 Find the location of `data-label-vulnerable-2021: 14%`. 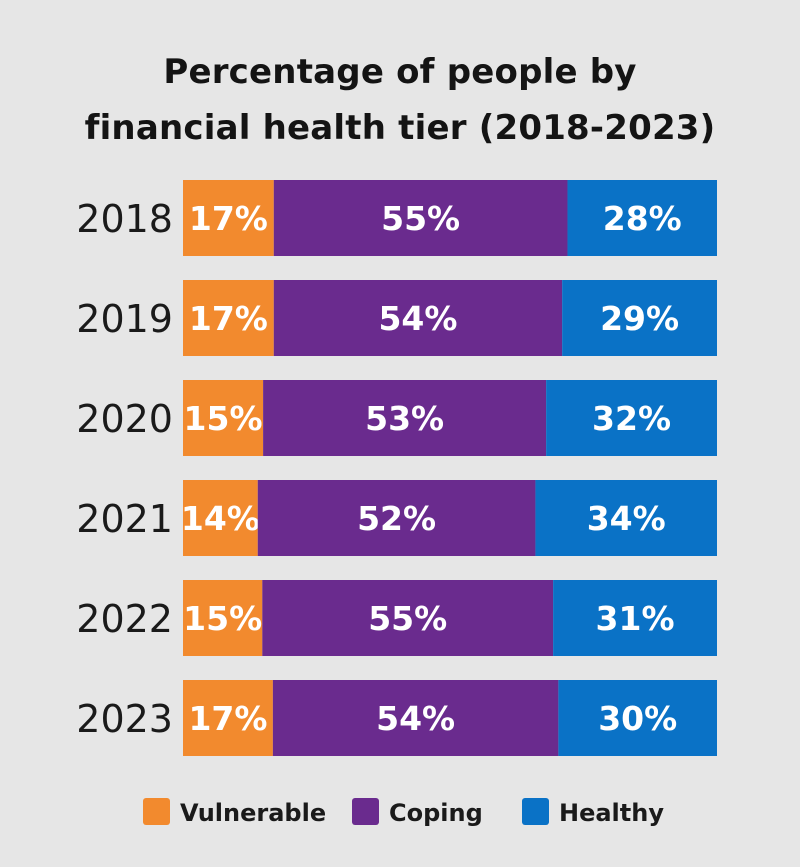

data-label-vulnerable-2021: 14% is located at coordinates (220, 518).